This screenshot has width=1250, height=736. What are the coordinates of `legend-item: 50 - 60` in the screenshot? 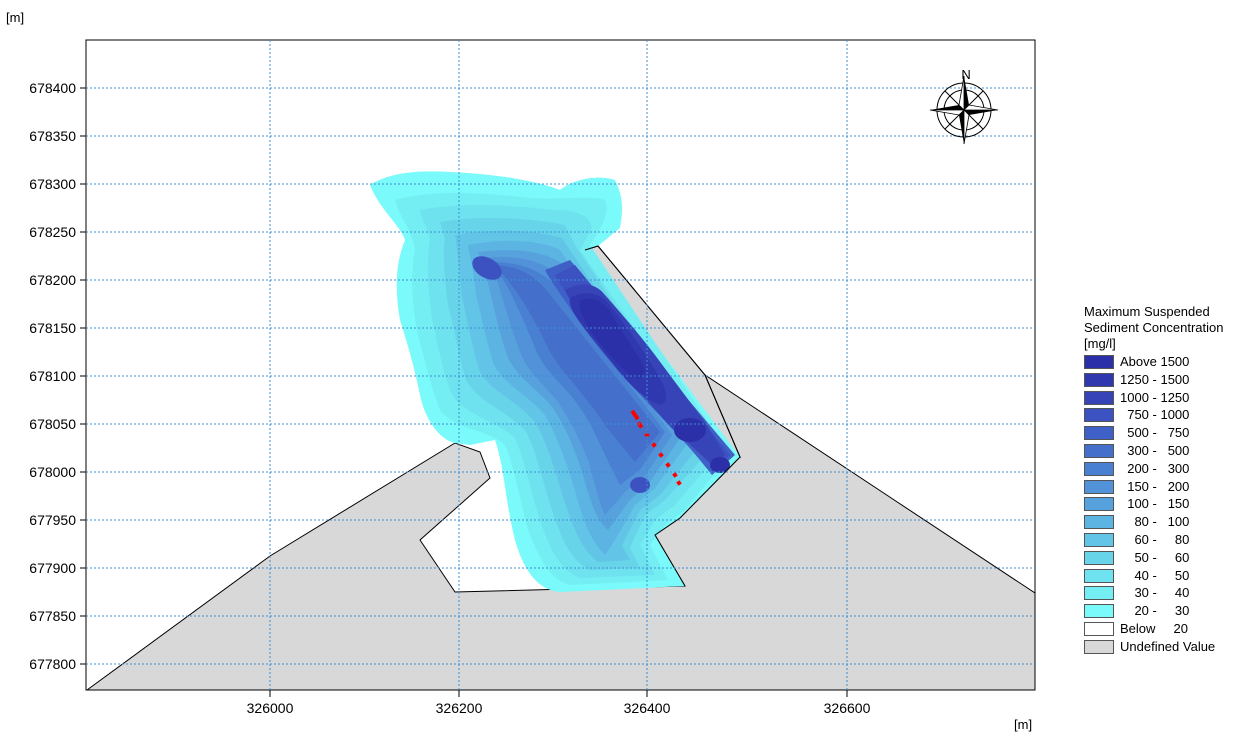 It's located at (1153, 559).